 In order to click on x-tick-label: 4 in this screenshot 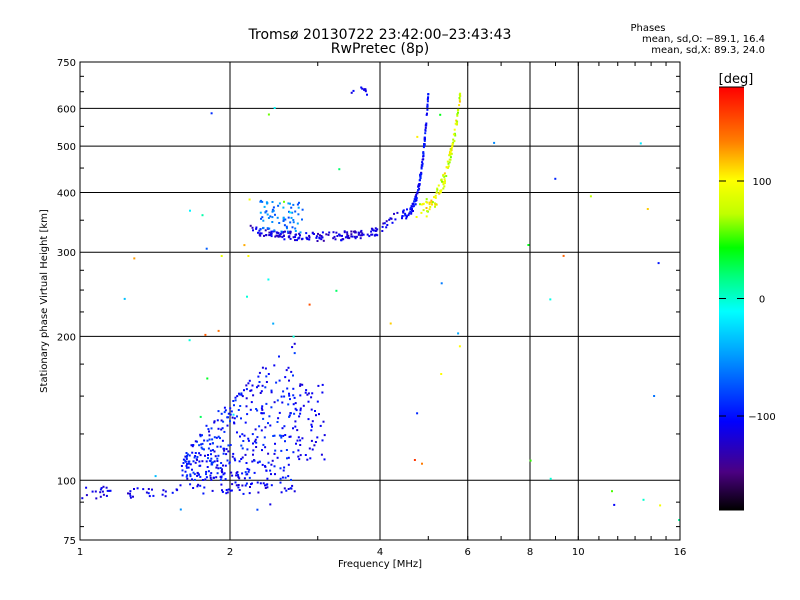, I will do `click(380, 552)`.